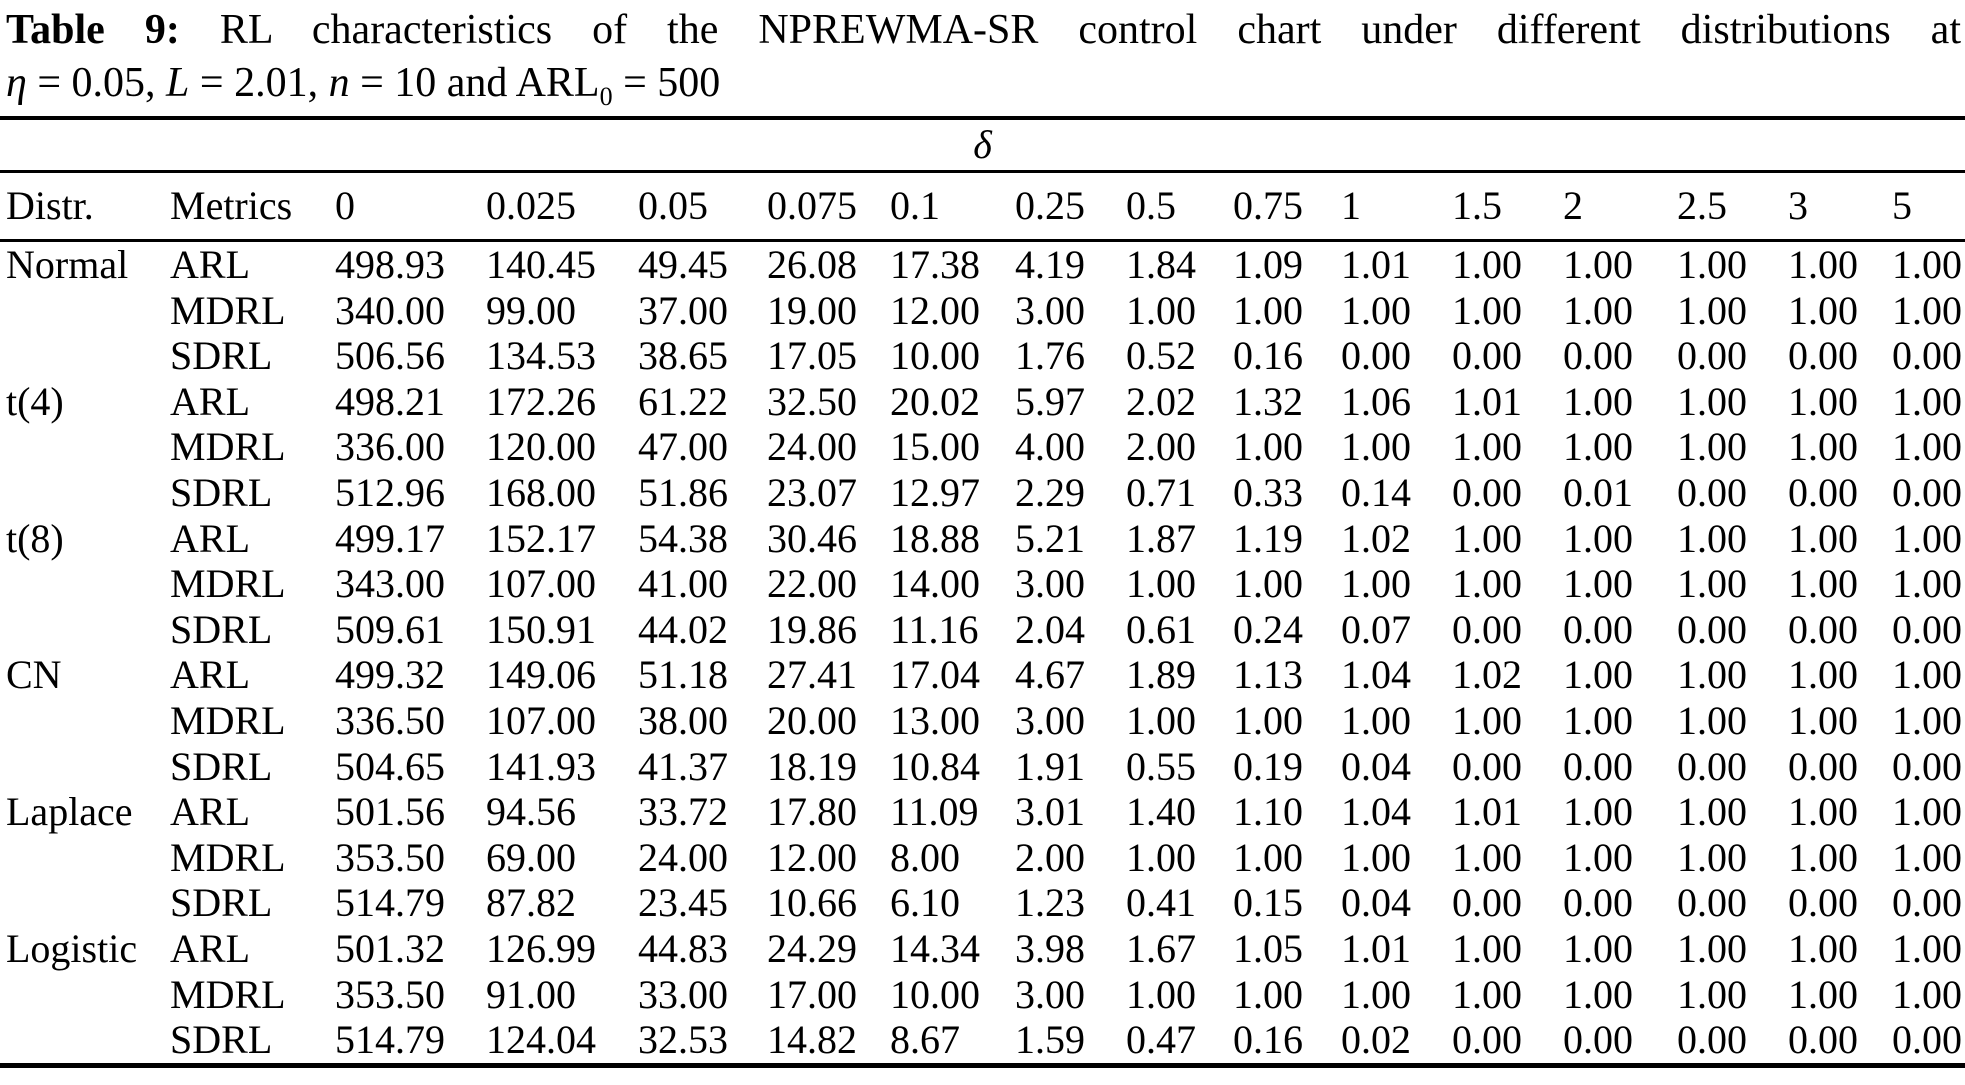  I want to click on value-cell: 17.00, so click(812, 994).